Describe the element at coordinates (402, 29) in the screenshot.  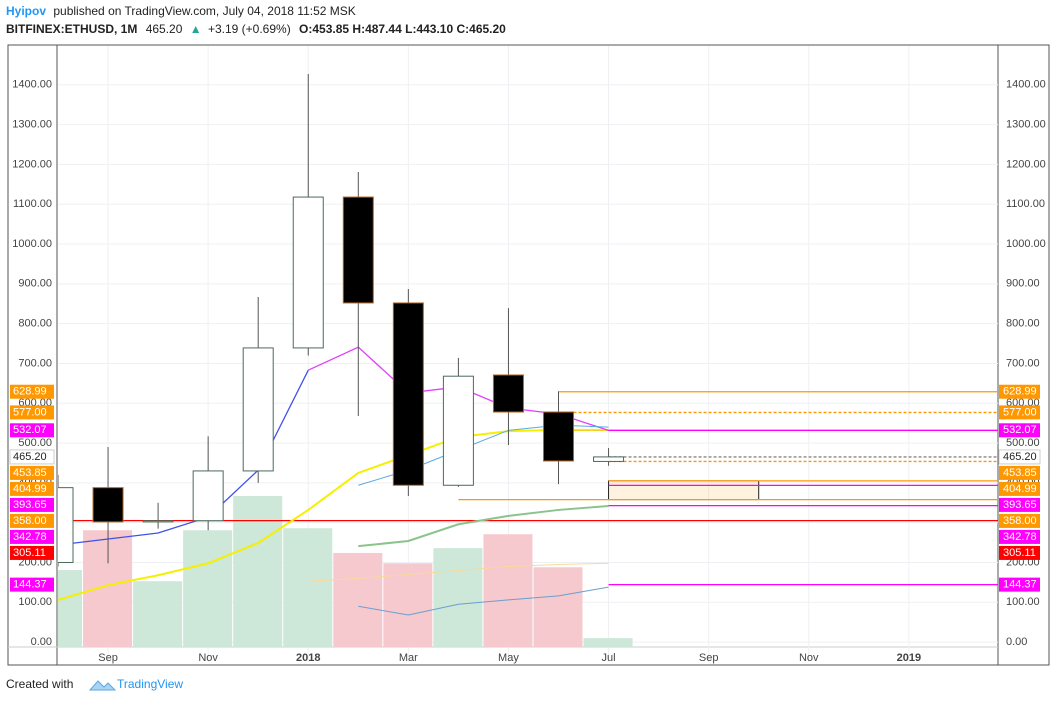
I see `ohlc: O:453.85 H:487.44 L:443.10 C:465.20` at that location.